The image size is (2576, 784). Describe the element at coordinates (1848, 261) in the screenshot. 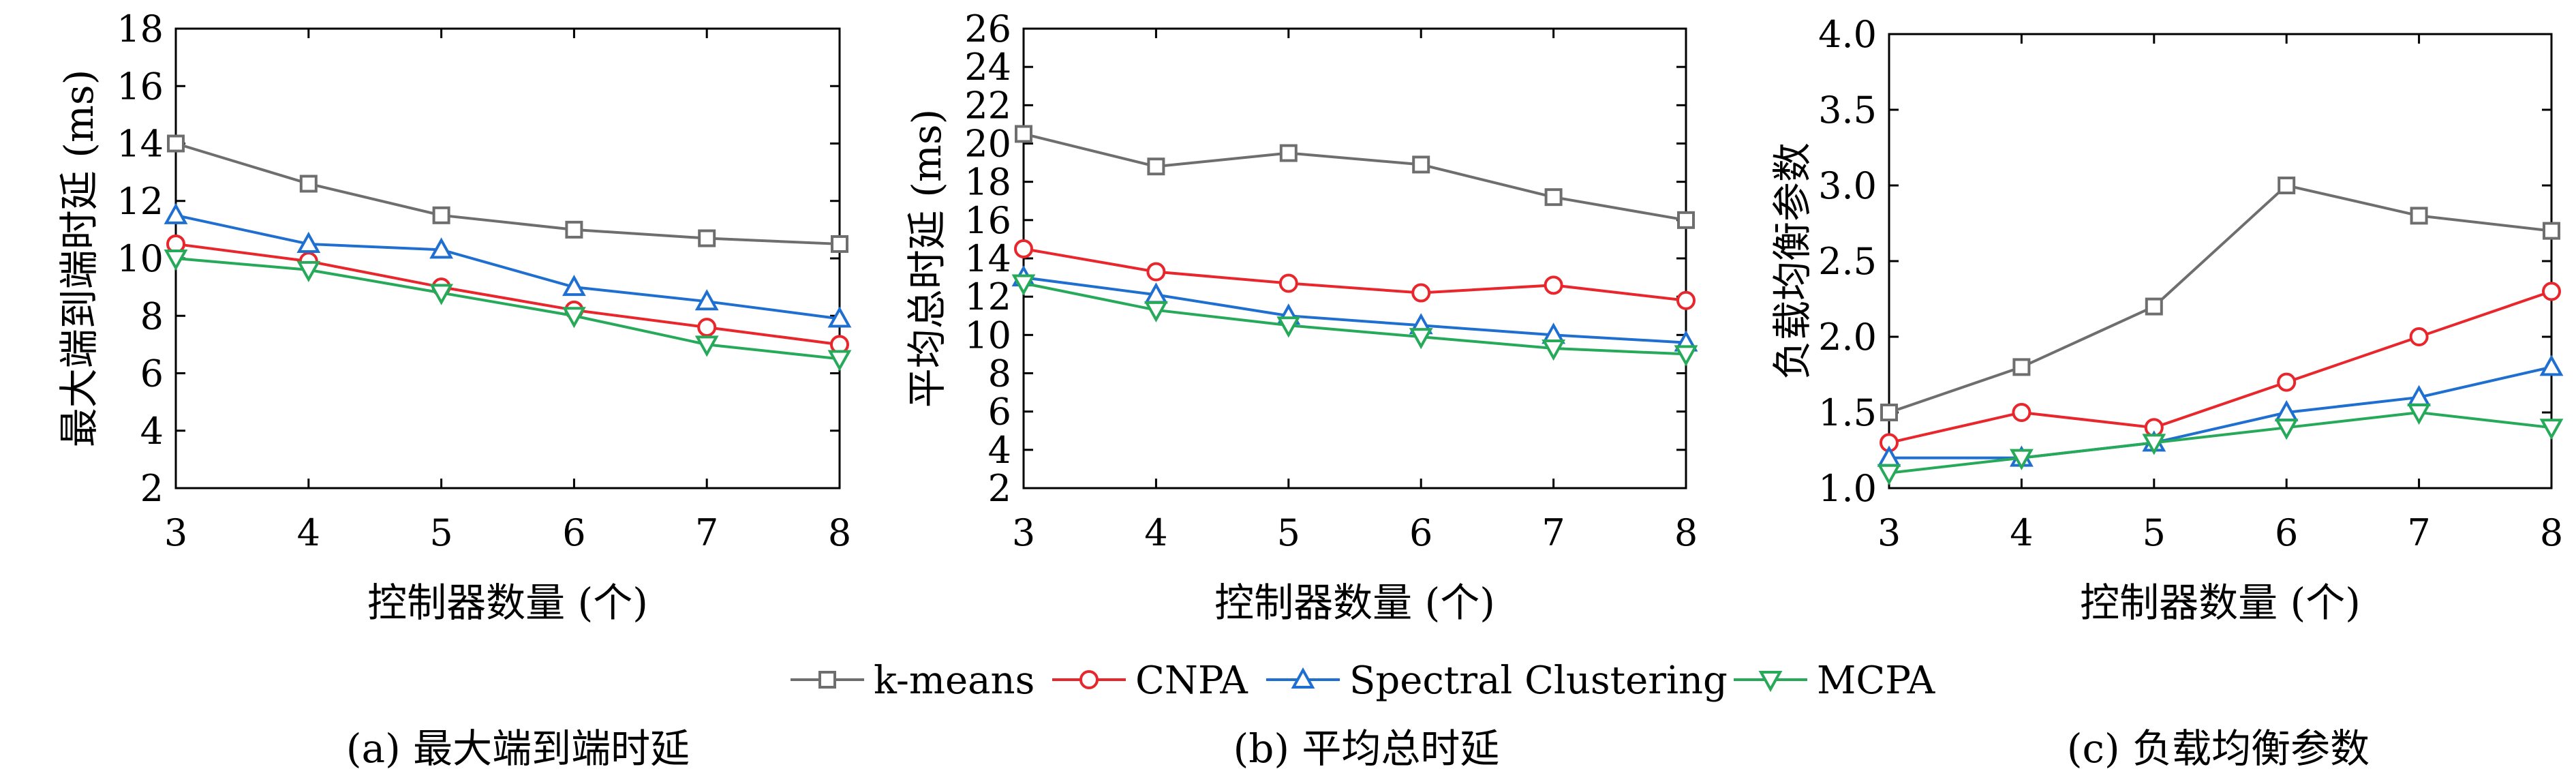

I see `y-tick-label: 2.5` at that location.